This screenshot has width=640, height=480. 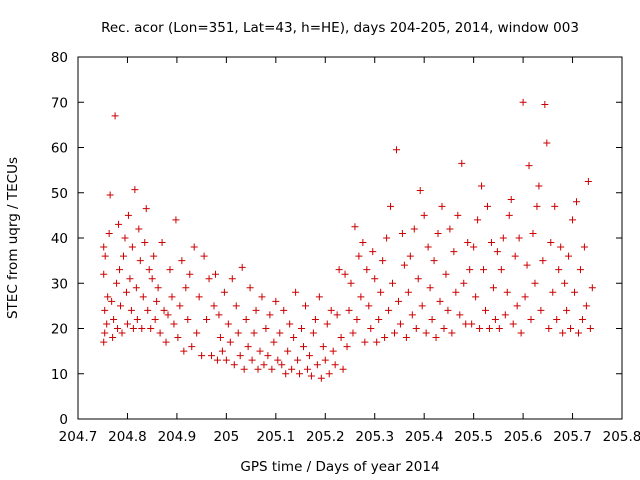 What do you see at coordinates (424, 437) in the screenshot?
I see `x-tick-label: 205.4` at bounding box center [424, 437].